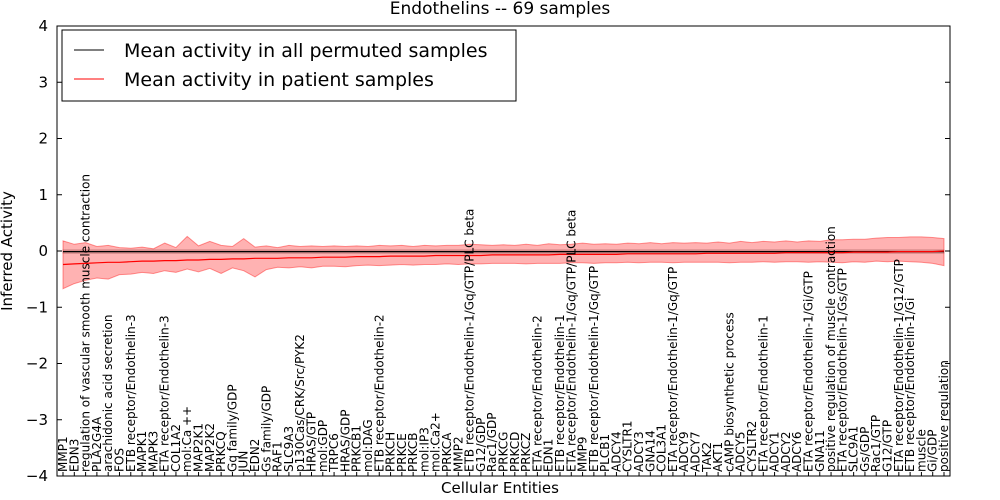 This screenshot has width=1000, height=500. What do you see at coordinates (718, 457) in the screenshot?
I see `x-tick-label: AKT1` at bounding box center [718, 457].